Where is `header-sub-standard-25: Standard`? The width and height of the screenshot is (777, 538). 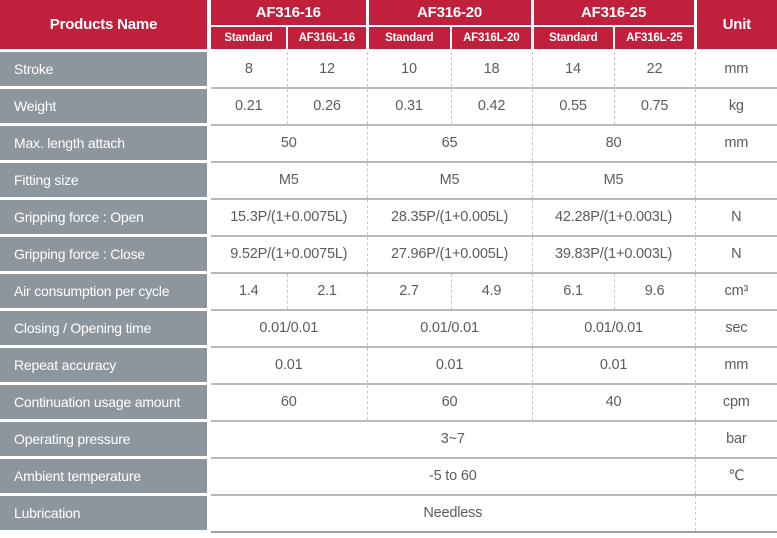
header-sub-standard-25: Standard is located at coordinates (574, 39).